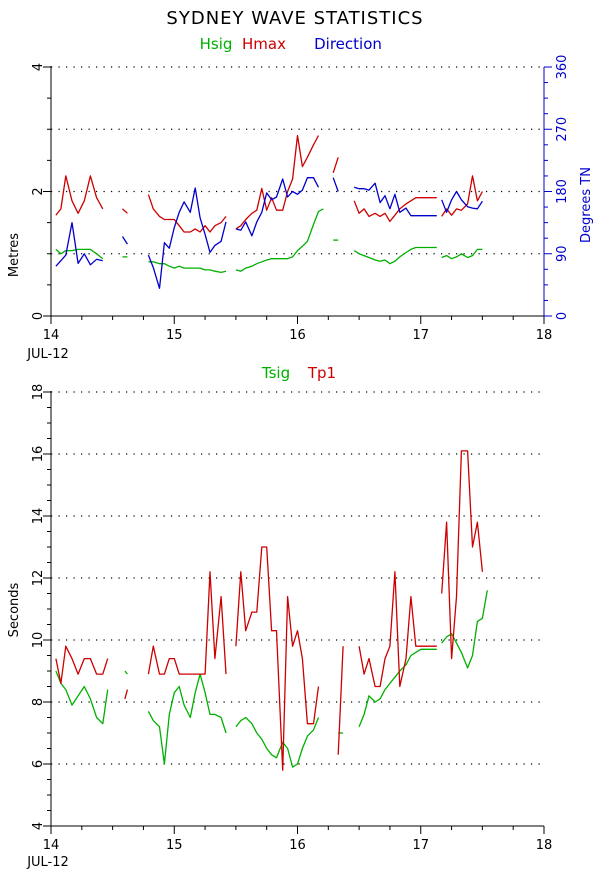 Image resolution: width=603 pixels, height=875 pixels. Describe the element at coordinates (420, 335) in the screenshot. I see `x-tick-label-0-3: 17` at that location.